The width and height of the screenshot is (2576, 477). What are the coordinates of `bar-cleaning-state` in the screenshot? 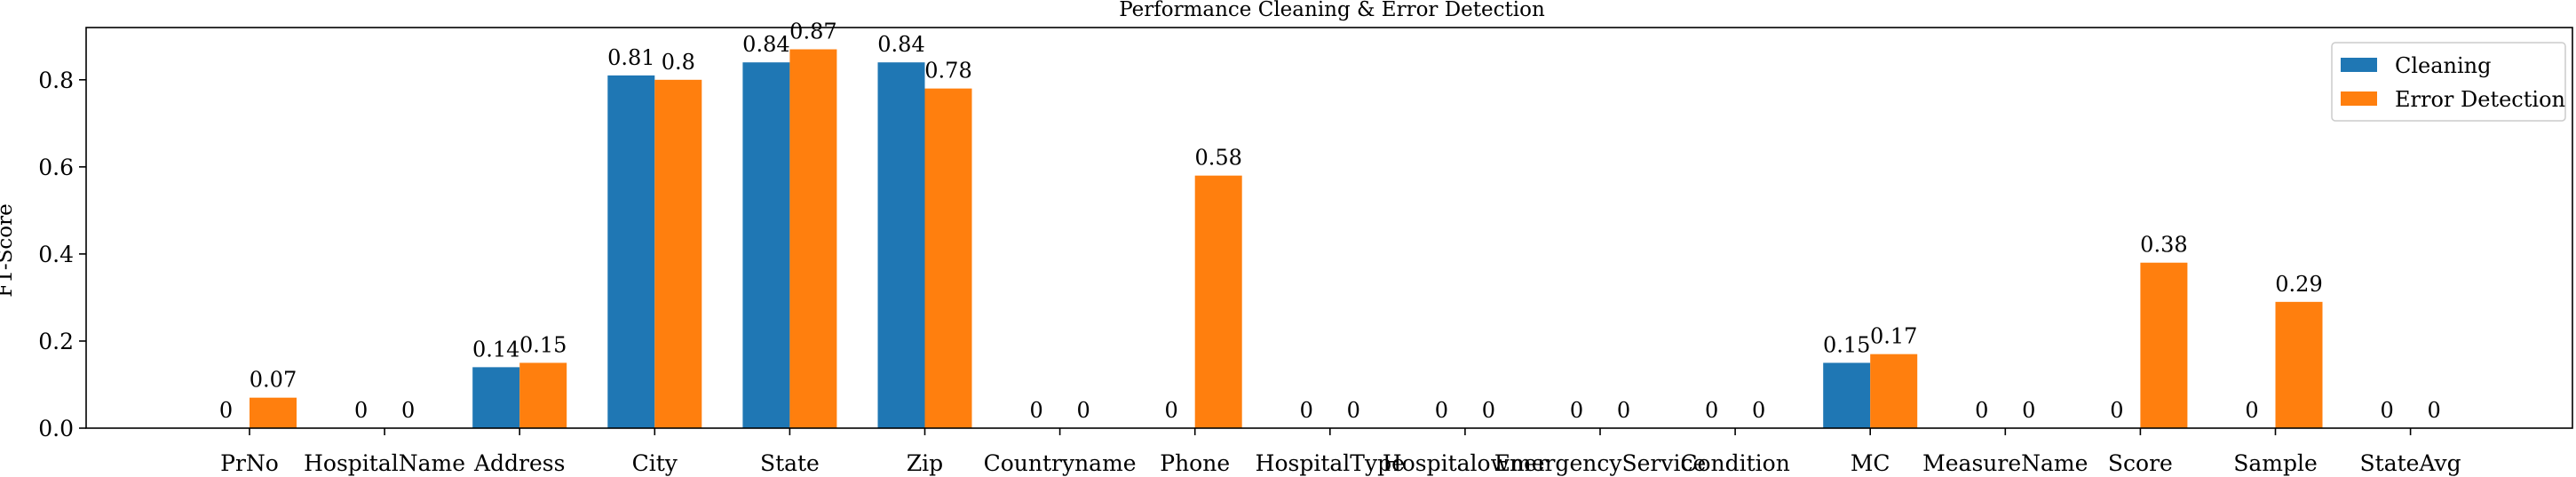 It's located at (766, 245).